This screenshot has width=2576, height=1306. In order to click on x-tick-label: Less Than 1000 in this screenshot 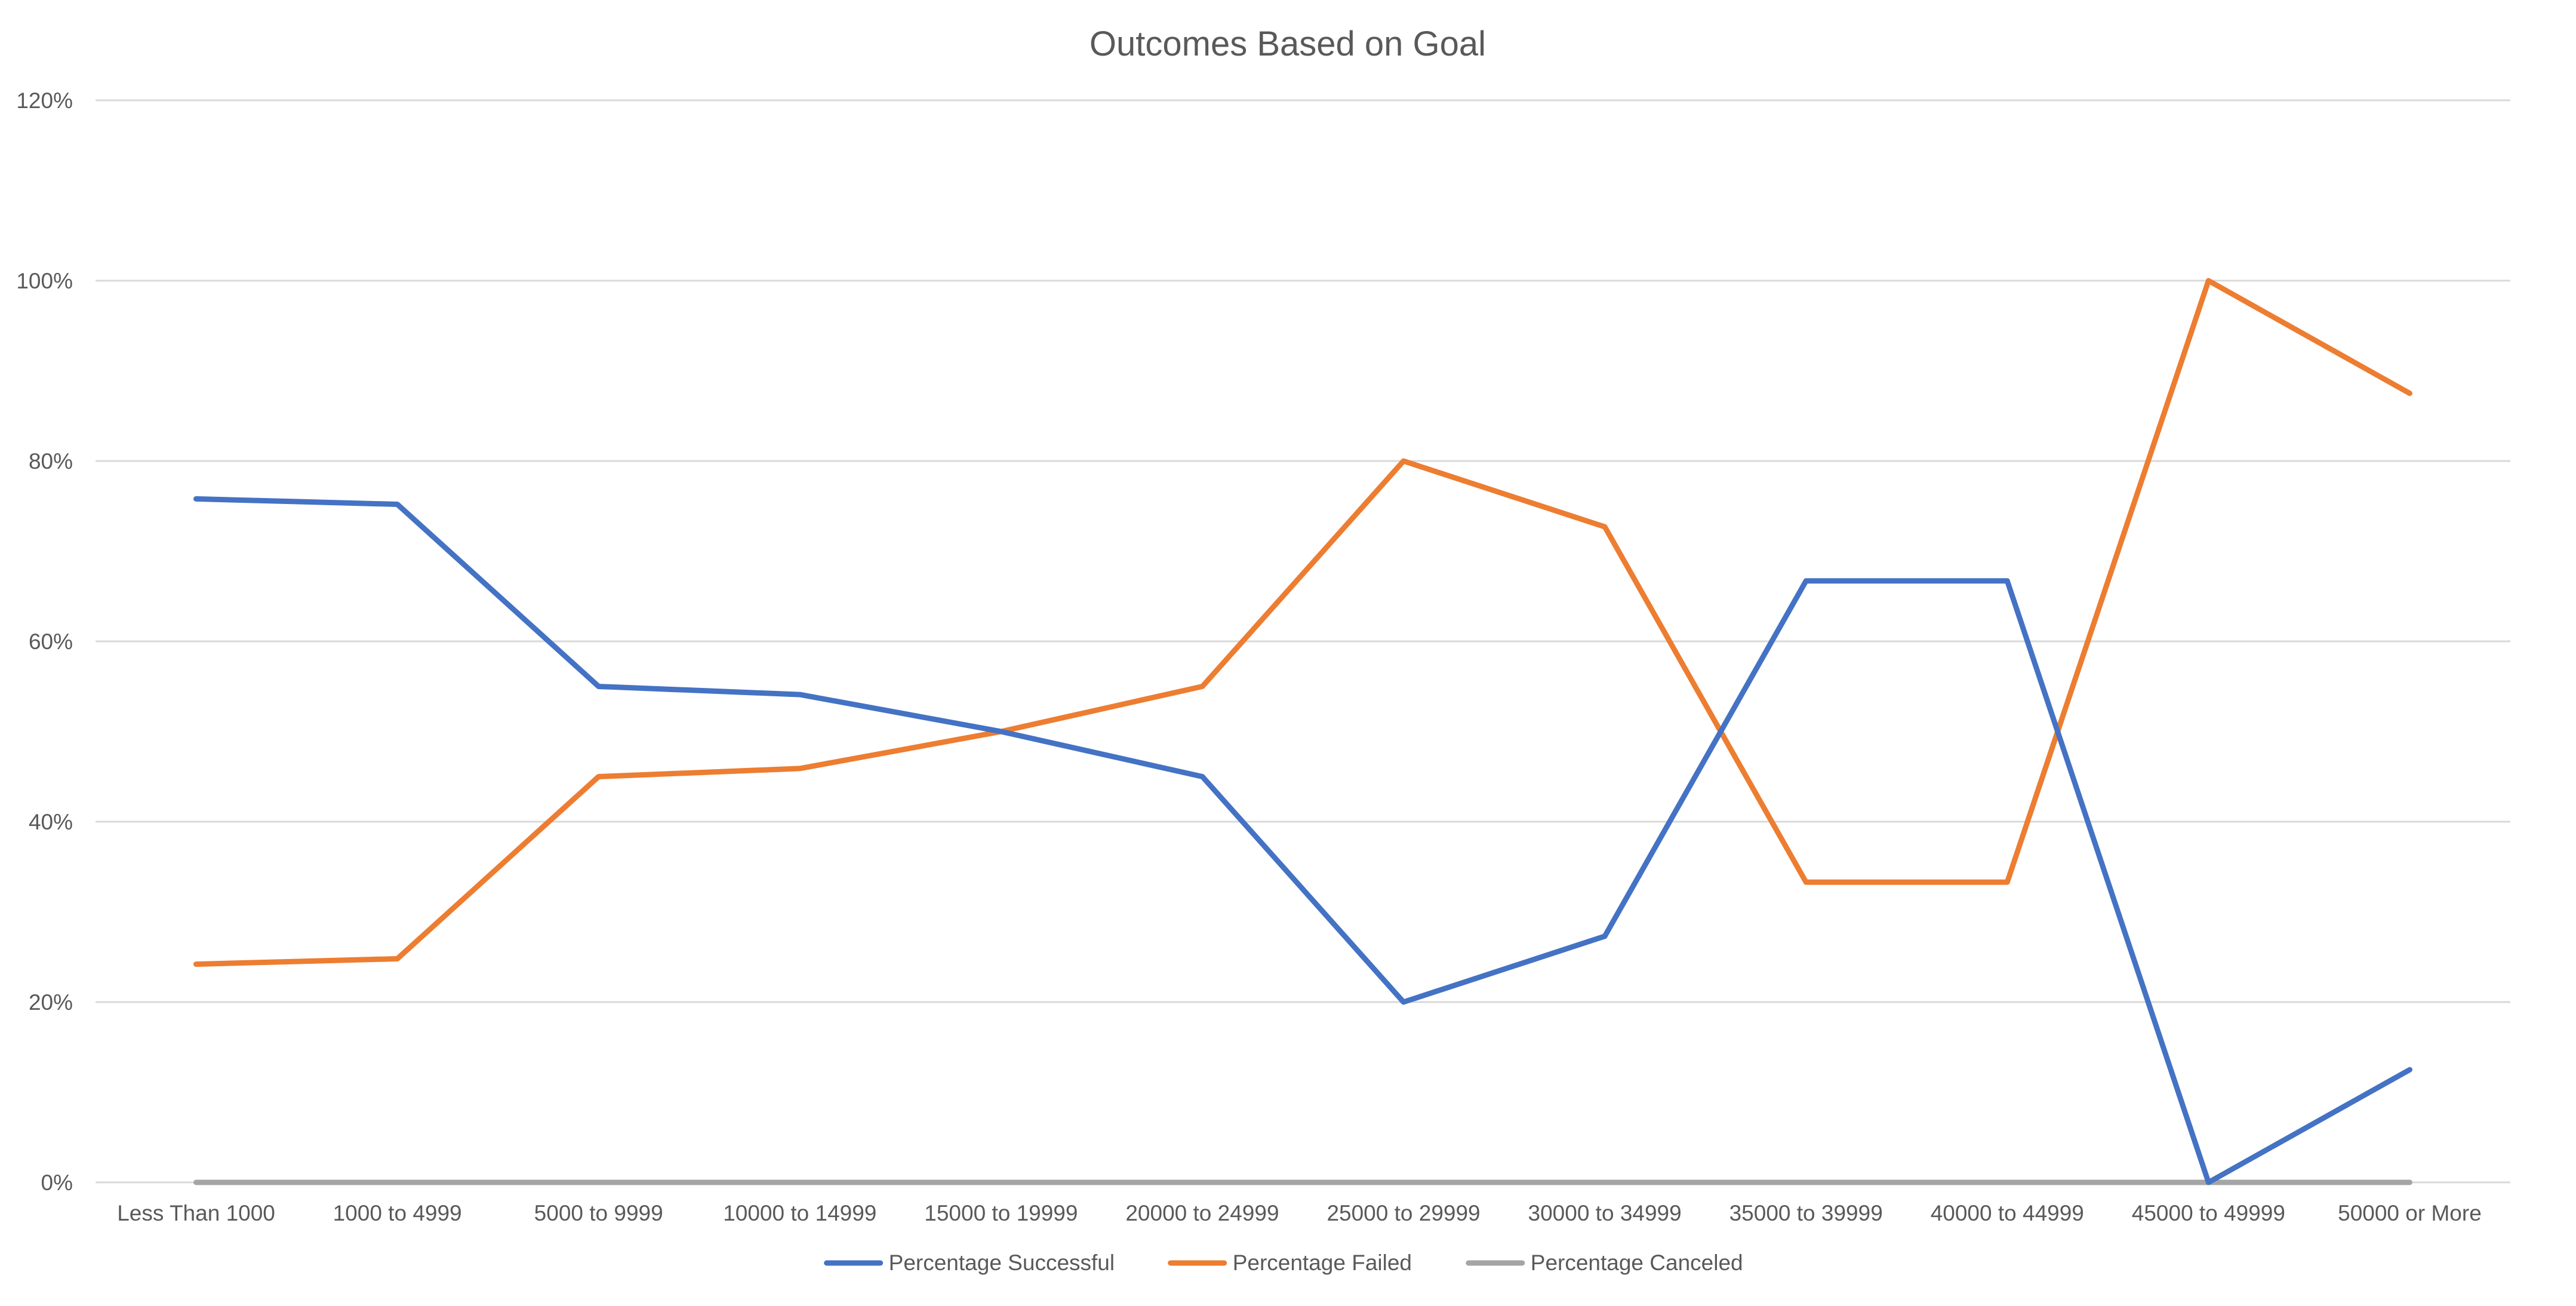, I will do `click(196, 1213)`.